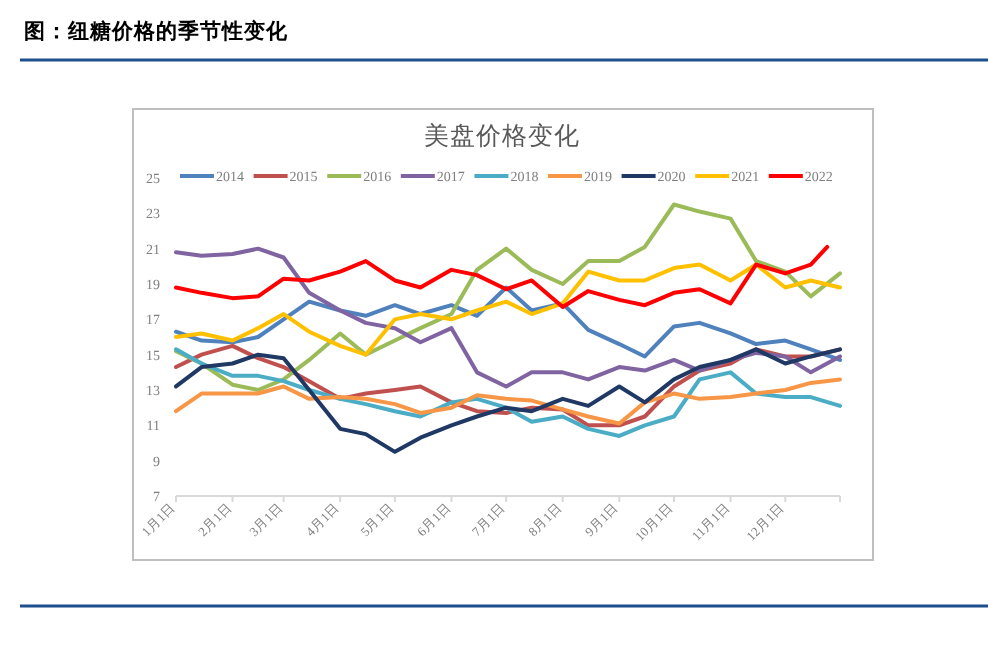 The width and height of the screenshot is (988, 662). I want to click on chart-subtitle: 美盘价格变化, so click(502, 135).